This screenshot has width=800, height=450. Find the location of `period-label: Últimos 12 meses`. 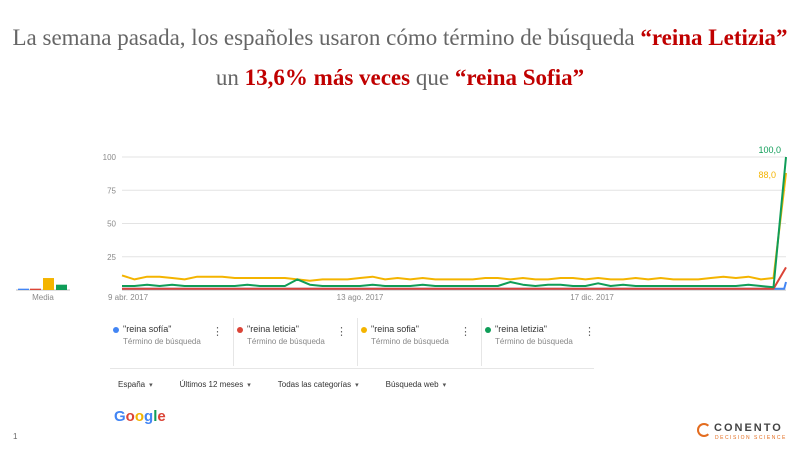

period-label: Últimos 12 meses is located at coordinates (211, 384).